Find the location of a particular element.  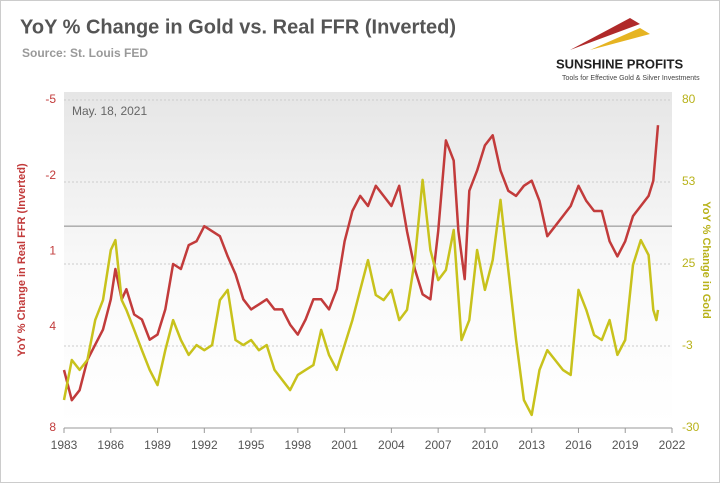

y2-axis-label: YoY % Change in Gold is located at coordinates (706, 260).